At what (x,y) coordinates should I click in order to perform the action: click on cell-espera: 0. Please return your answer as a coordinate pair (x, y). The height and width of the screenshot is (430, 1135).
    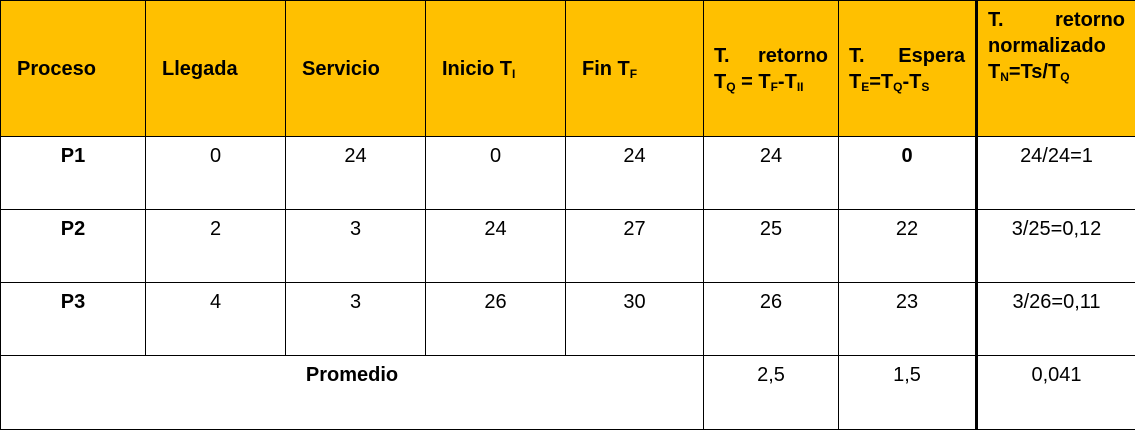
    Looking at the image, I should click on (908, 173).